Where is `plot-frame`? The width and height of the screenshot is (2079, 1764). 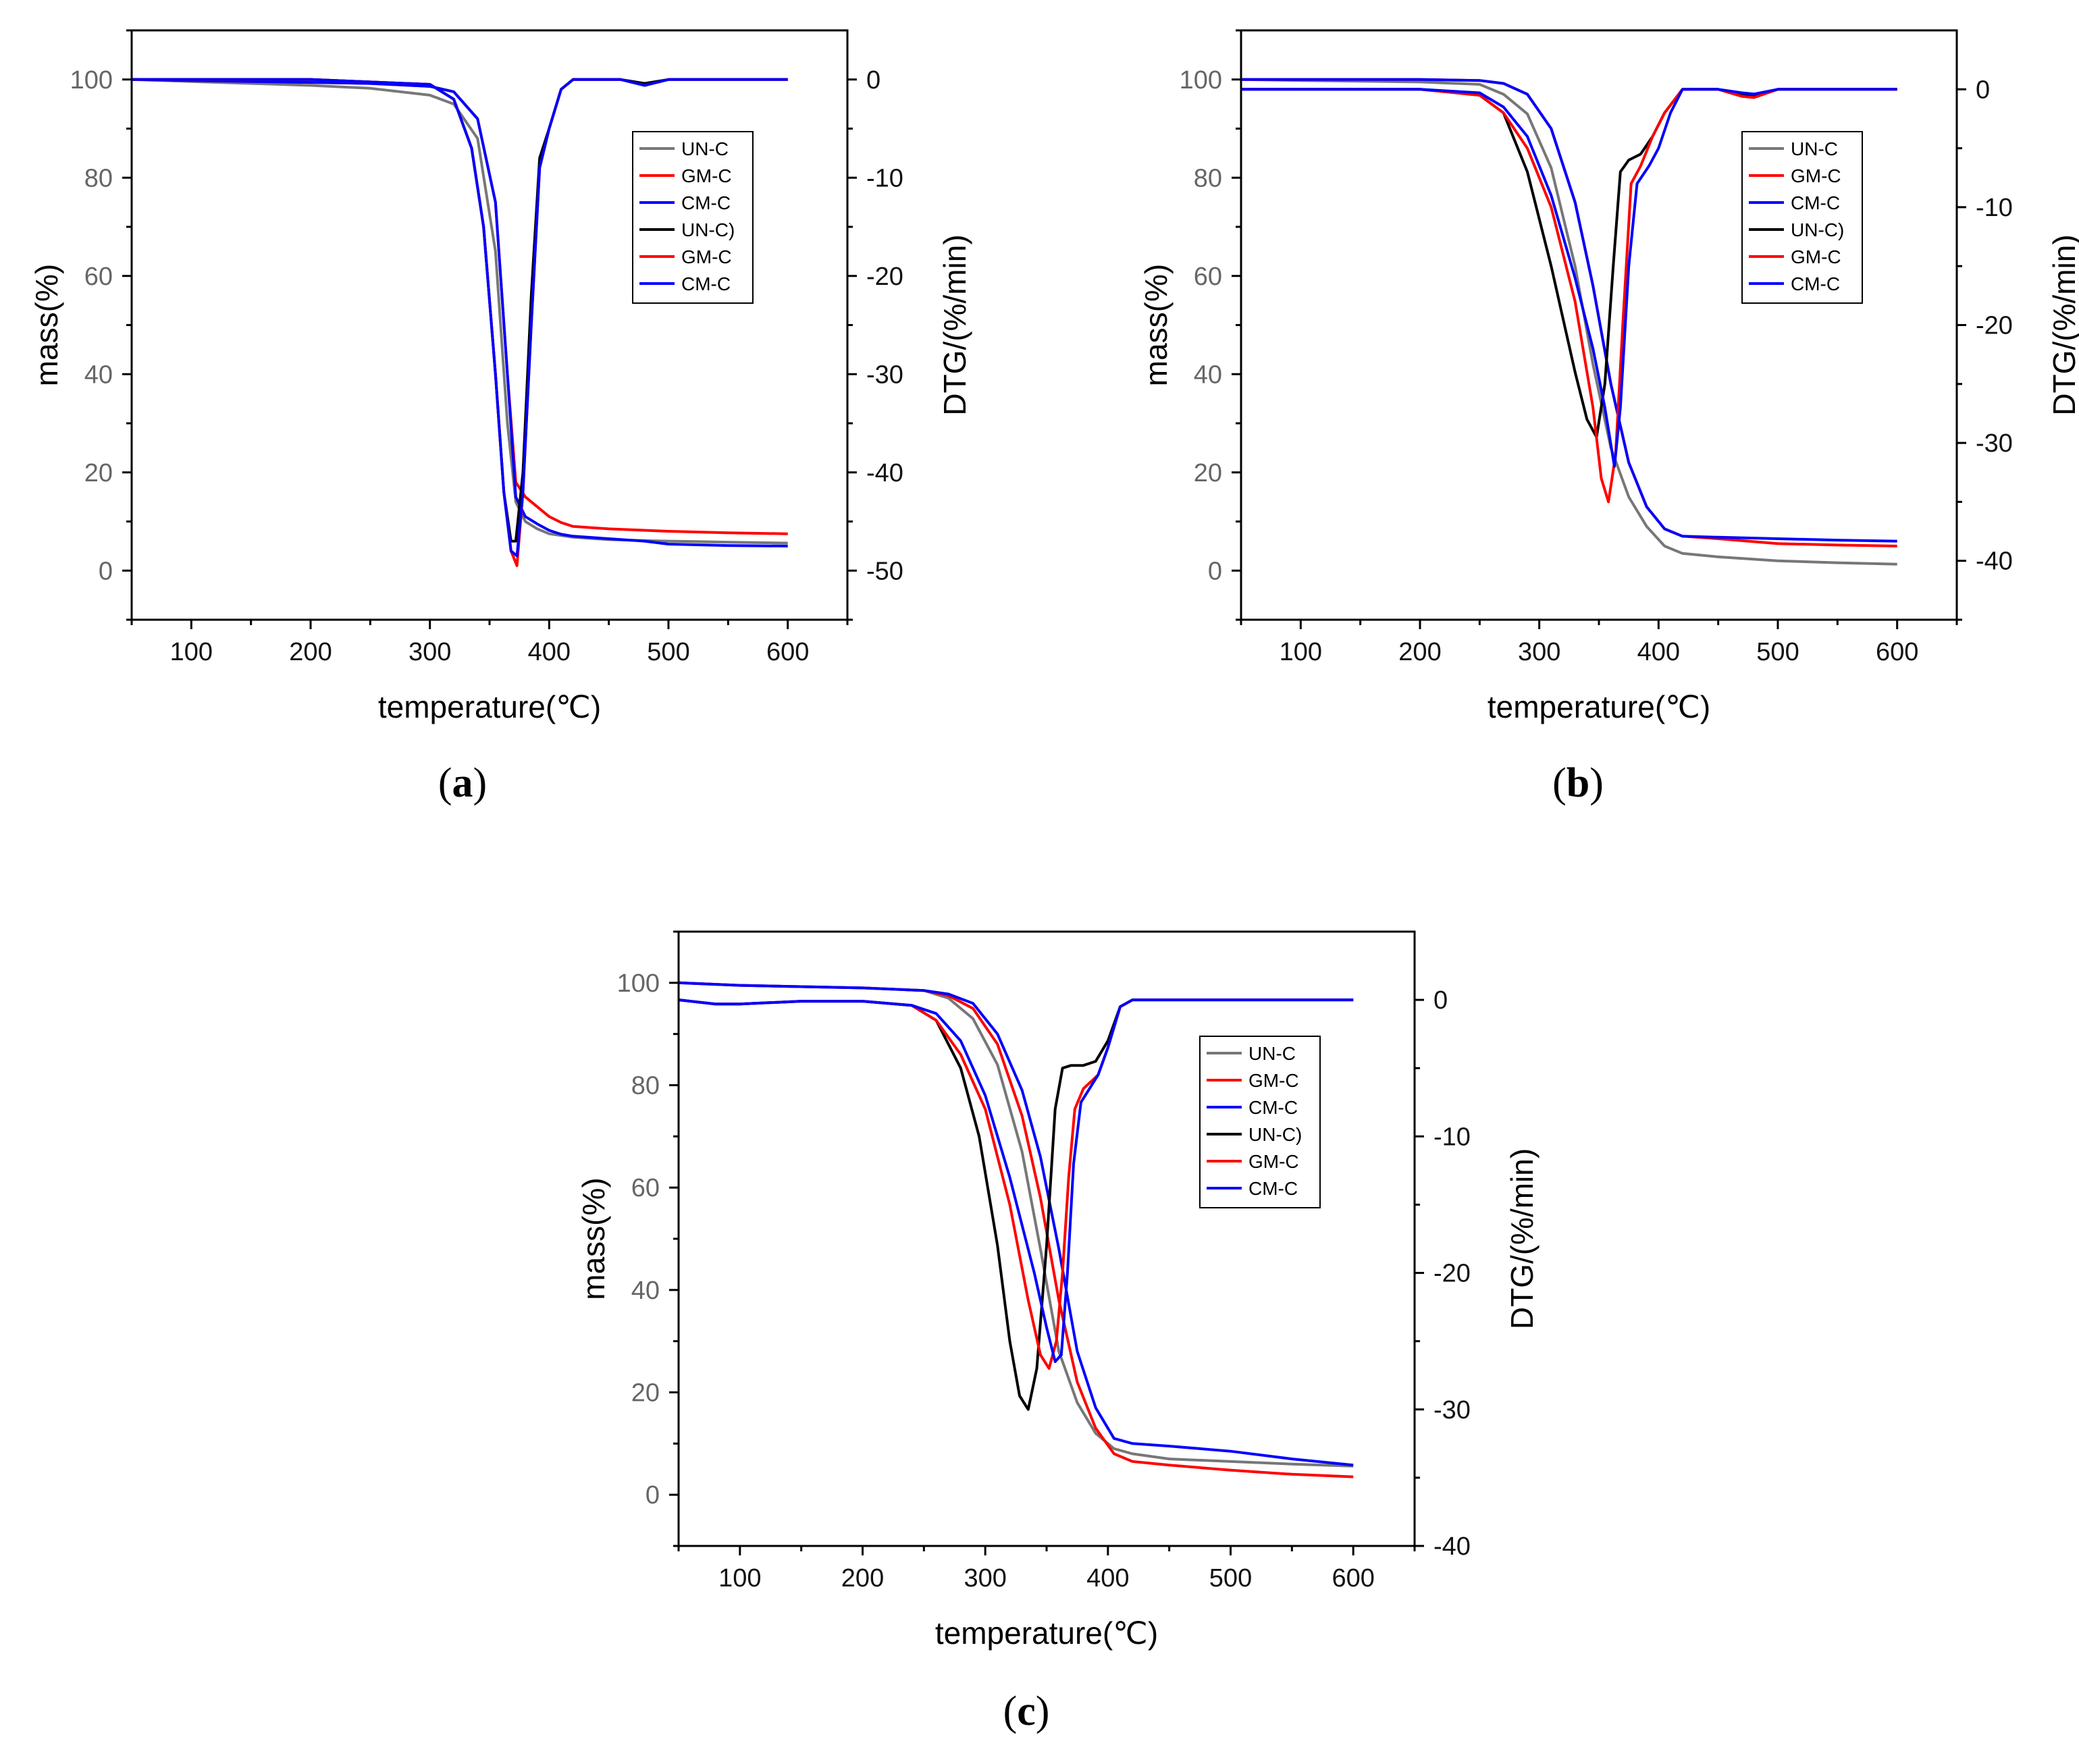 plot-frame is located at coordinates (489, 325).